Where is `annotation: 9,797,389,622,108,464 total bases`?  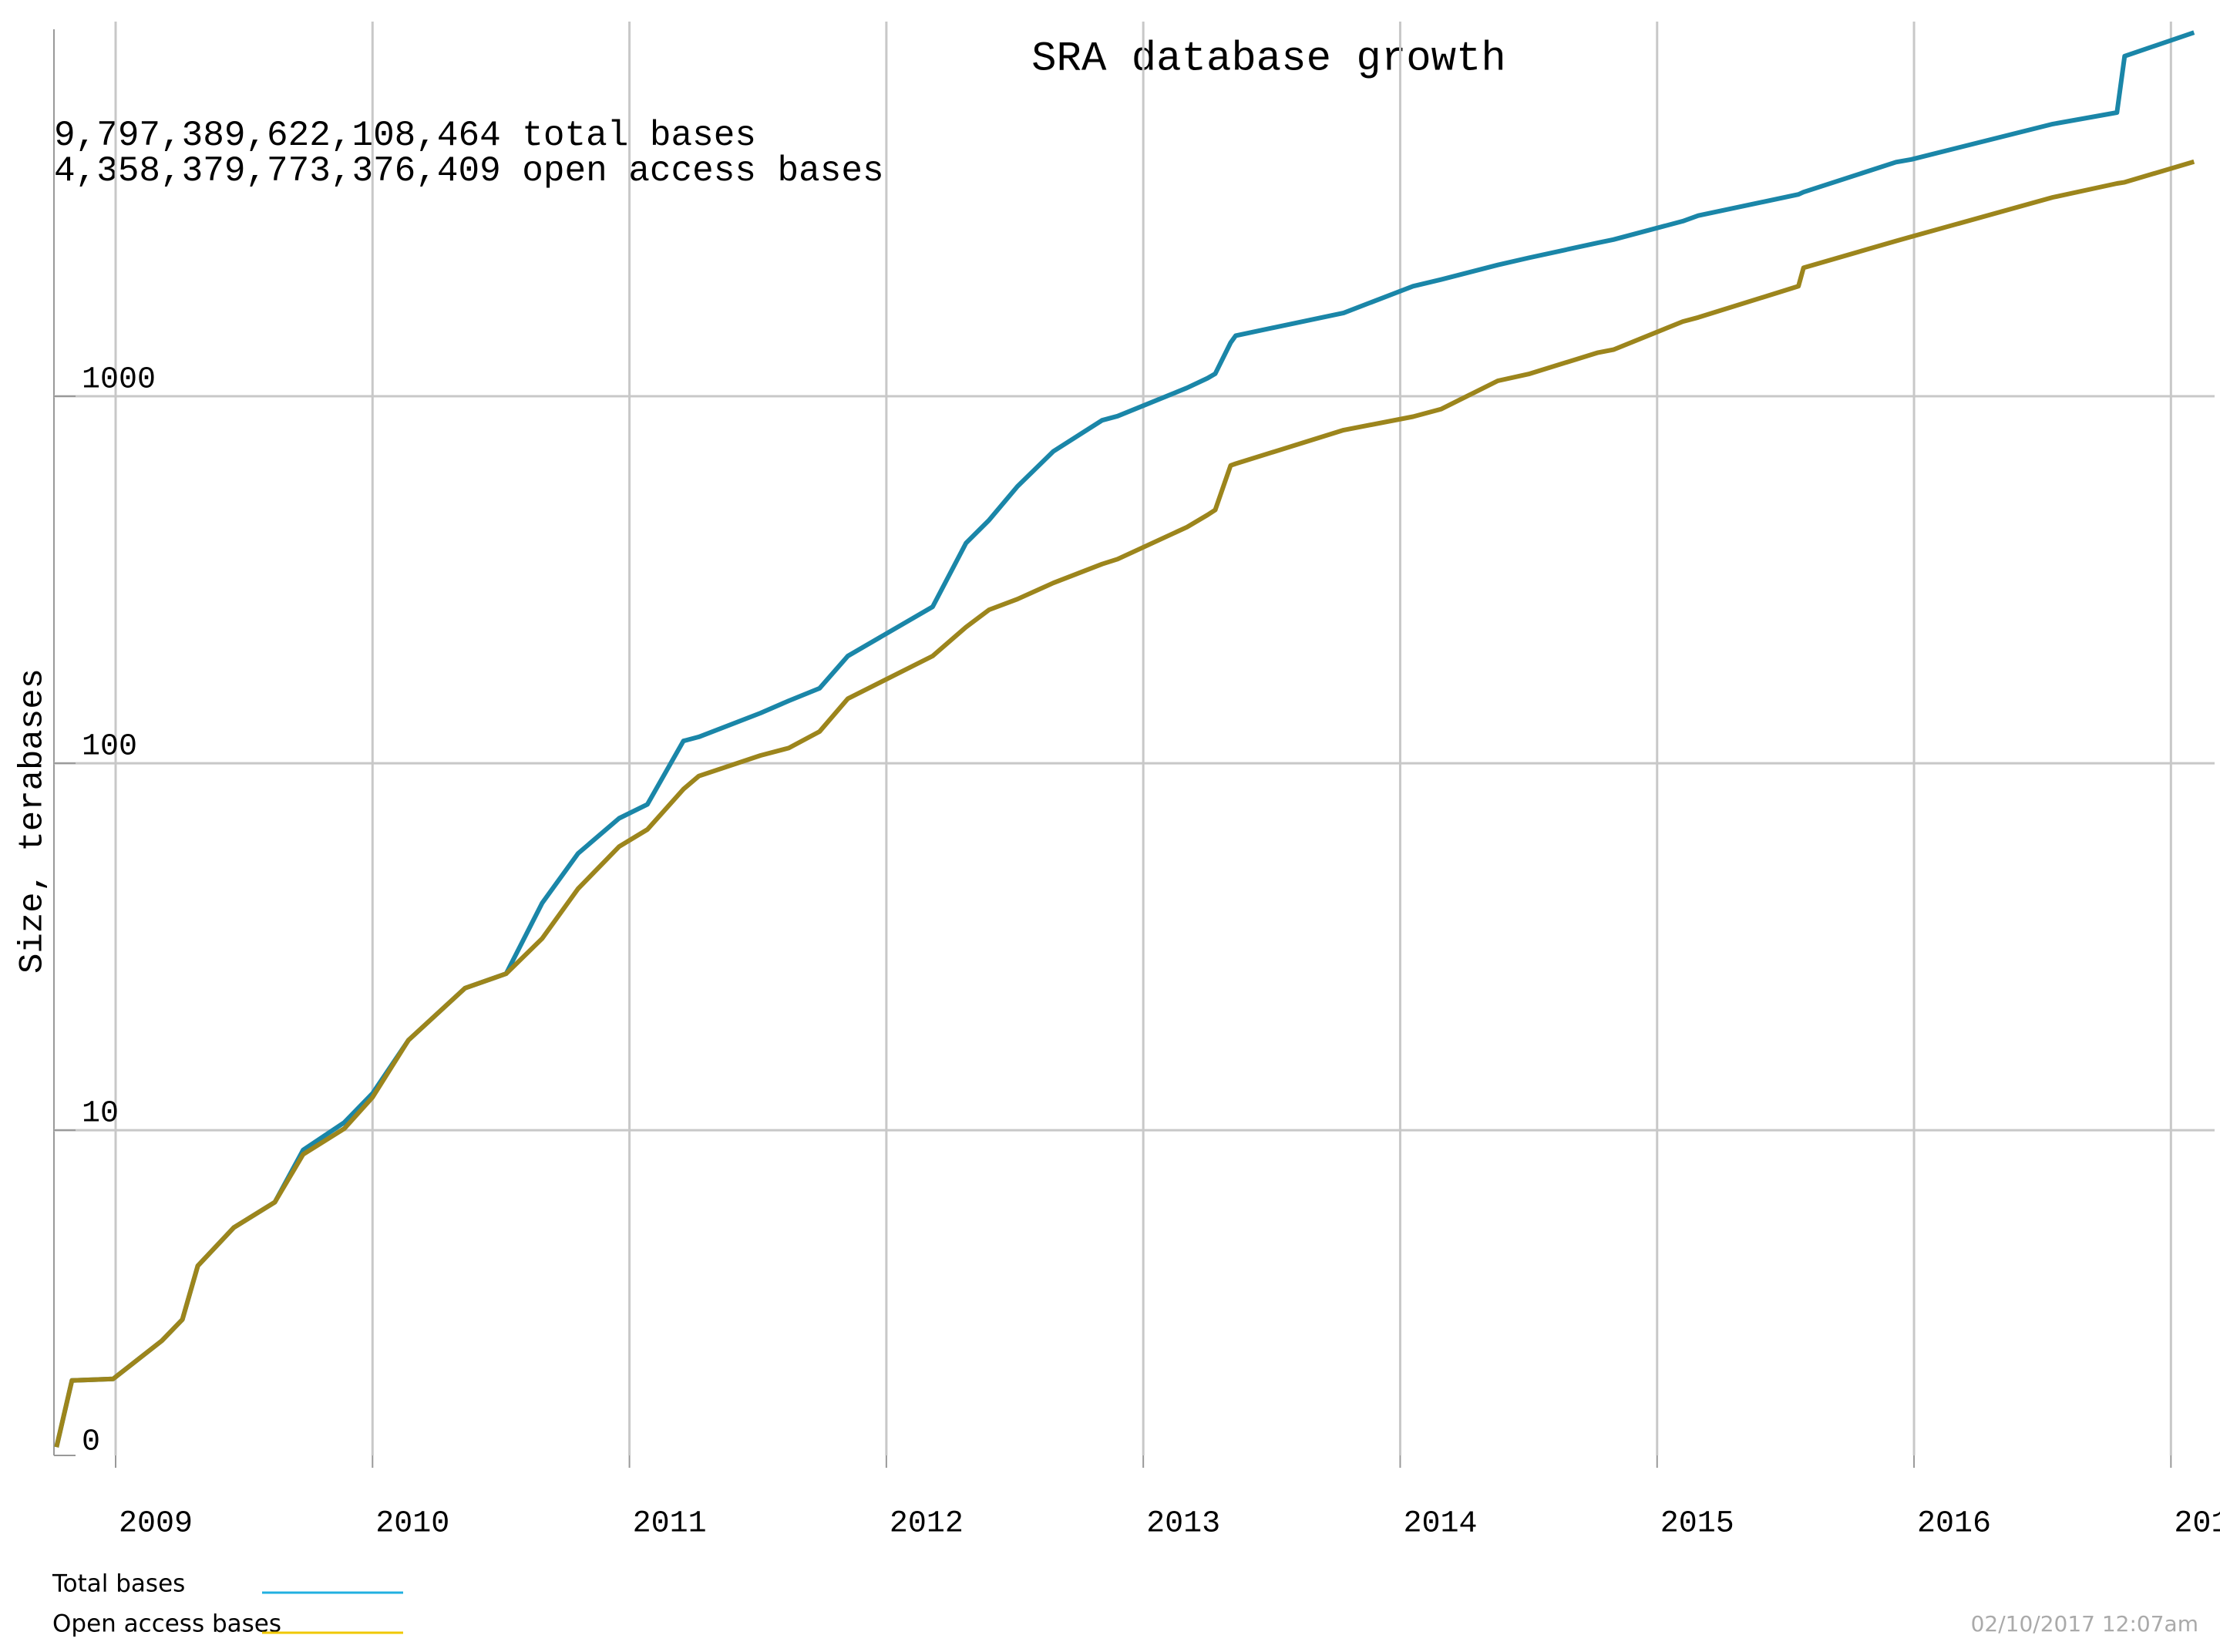
annotation: 9,797,389,622,108,464 total bases is located at coordinates (405, 136).